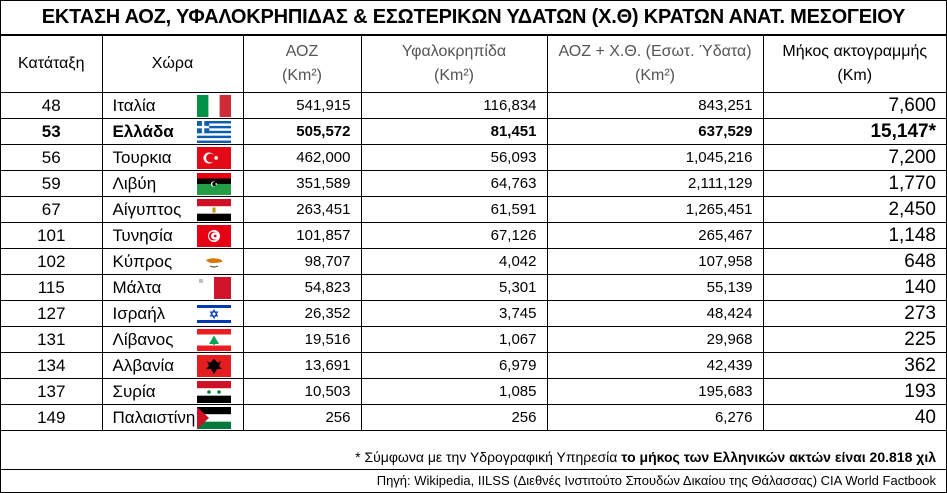 The height and width of the screenshot is (493, 947). Describe the element at coordinates (729, 339) in the screenshot. I see `eez-inner-cell-text: 29,968` at that location.